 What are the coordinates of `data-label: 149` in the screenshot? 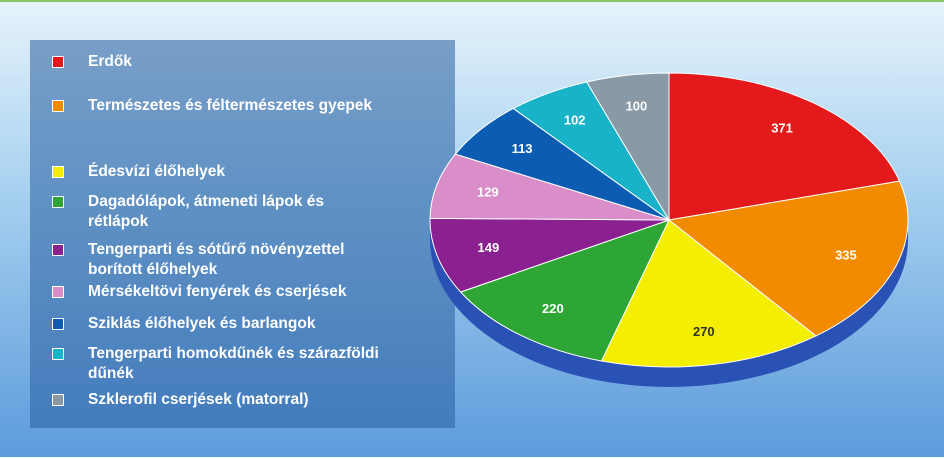 It's located at (489, 247).